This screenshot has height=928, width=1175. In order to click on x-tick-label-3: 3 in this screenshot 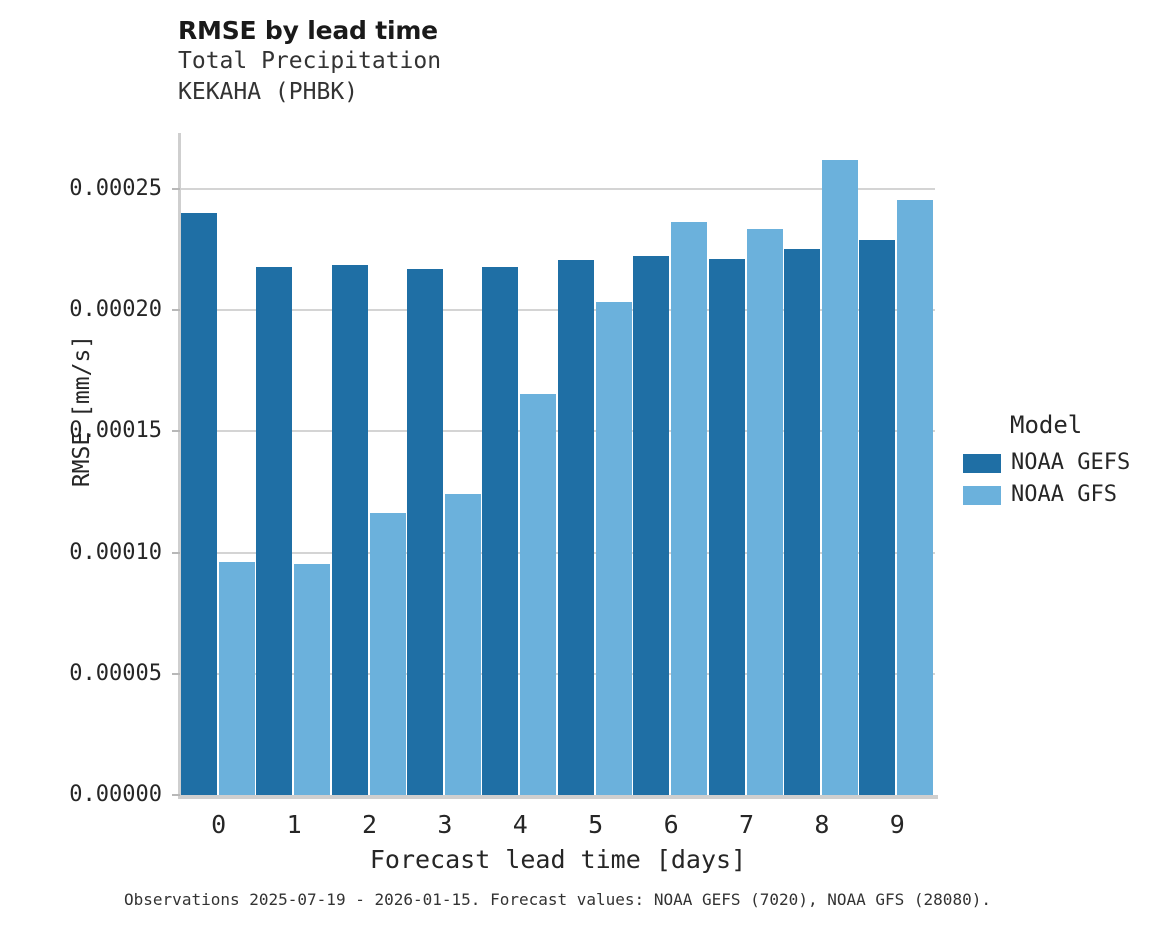, I will do `click(445, 824)`.